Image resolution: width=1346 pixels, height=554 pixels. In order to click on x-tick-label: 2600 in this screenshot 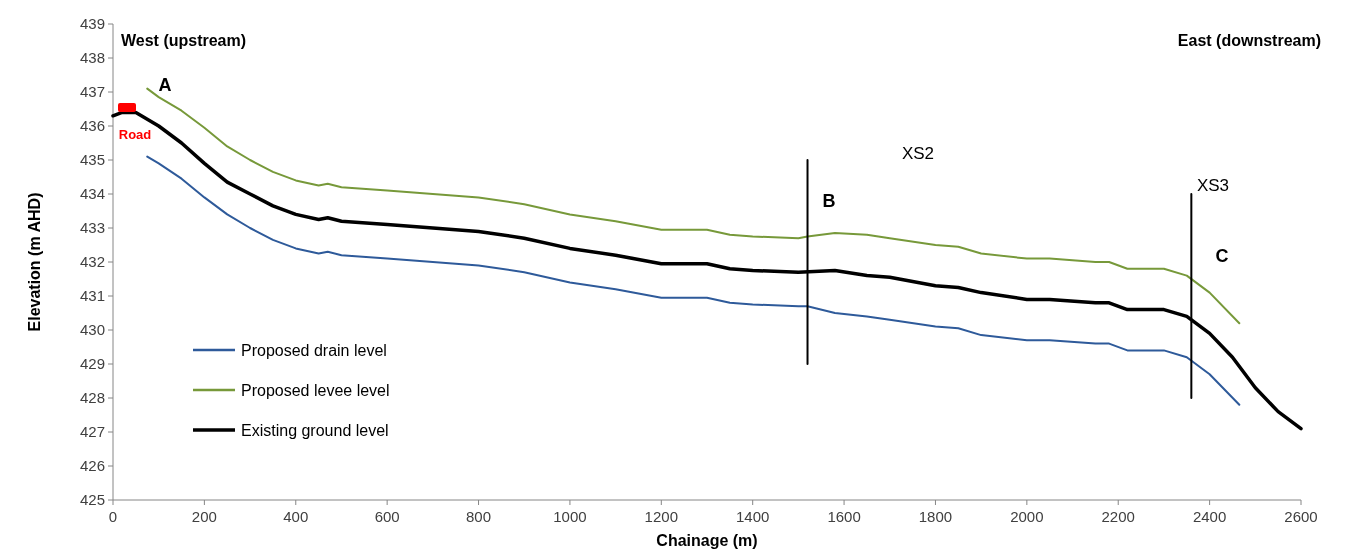, I will do `click(1301, 516)`.